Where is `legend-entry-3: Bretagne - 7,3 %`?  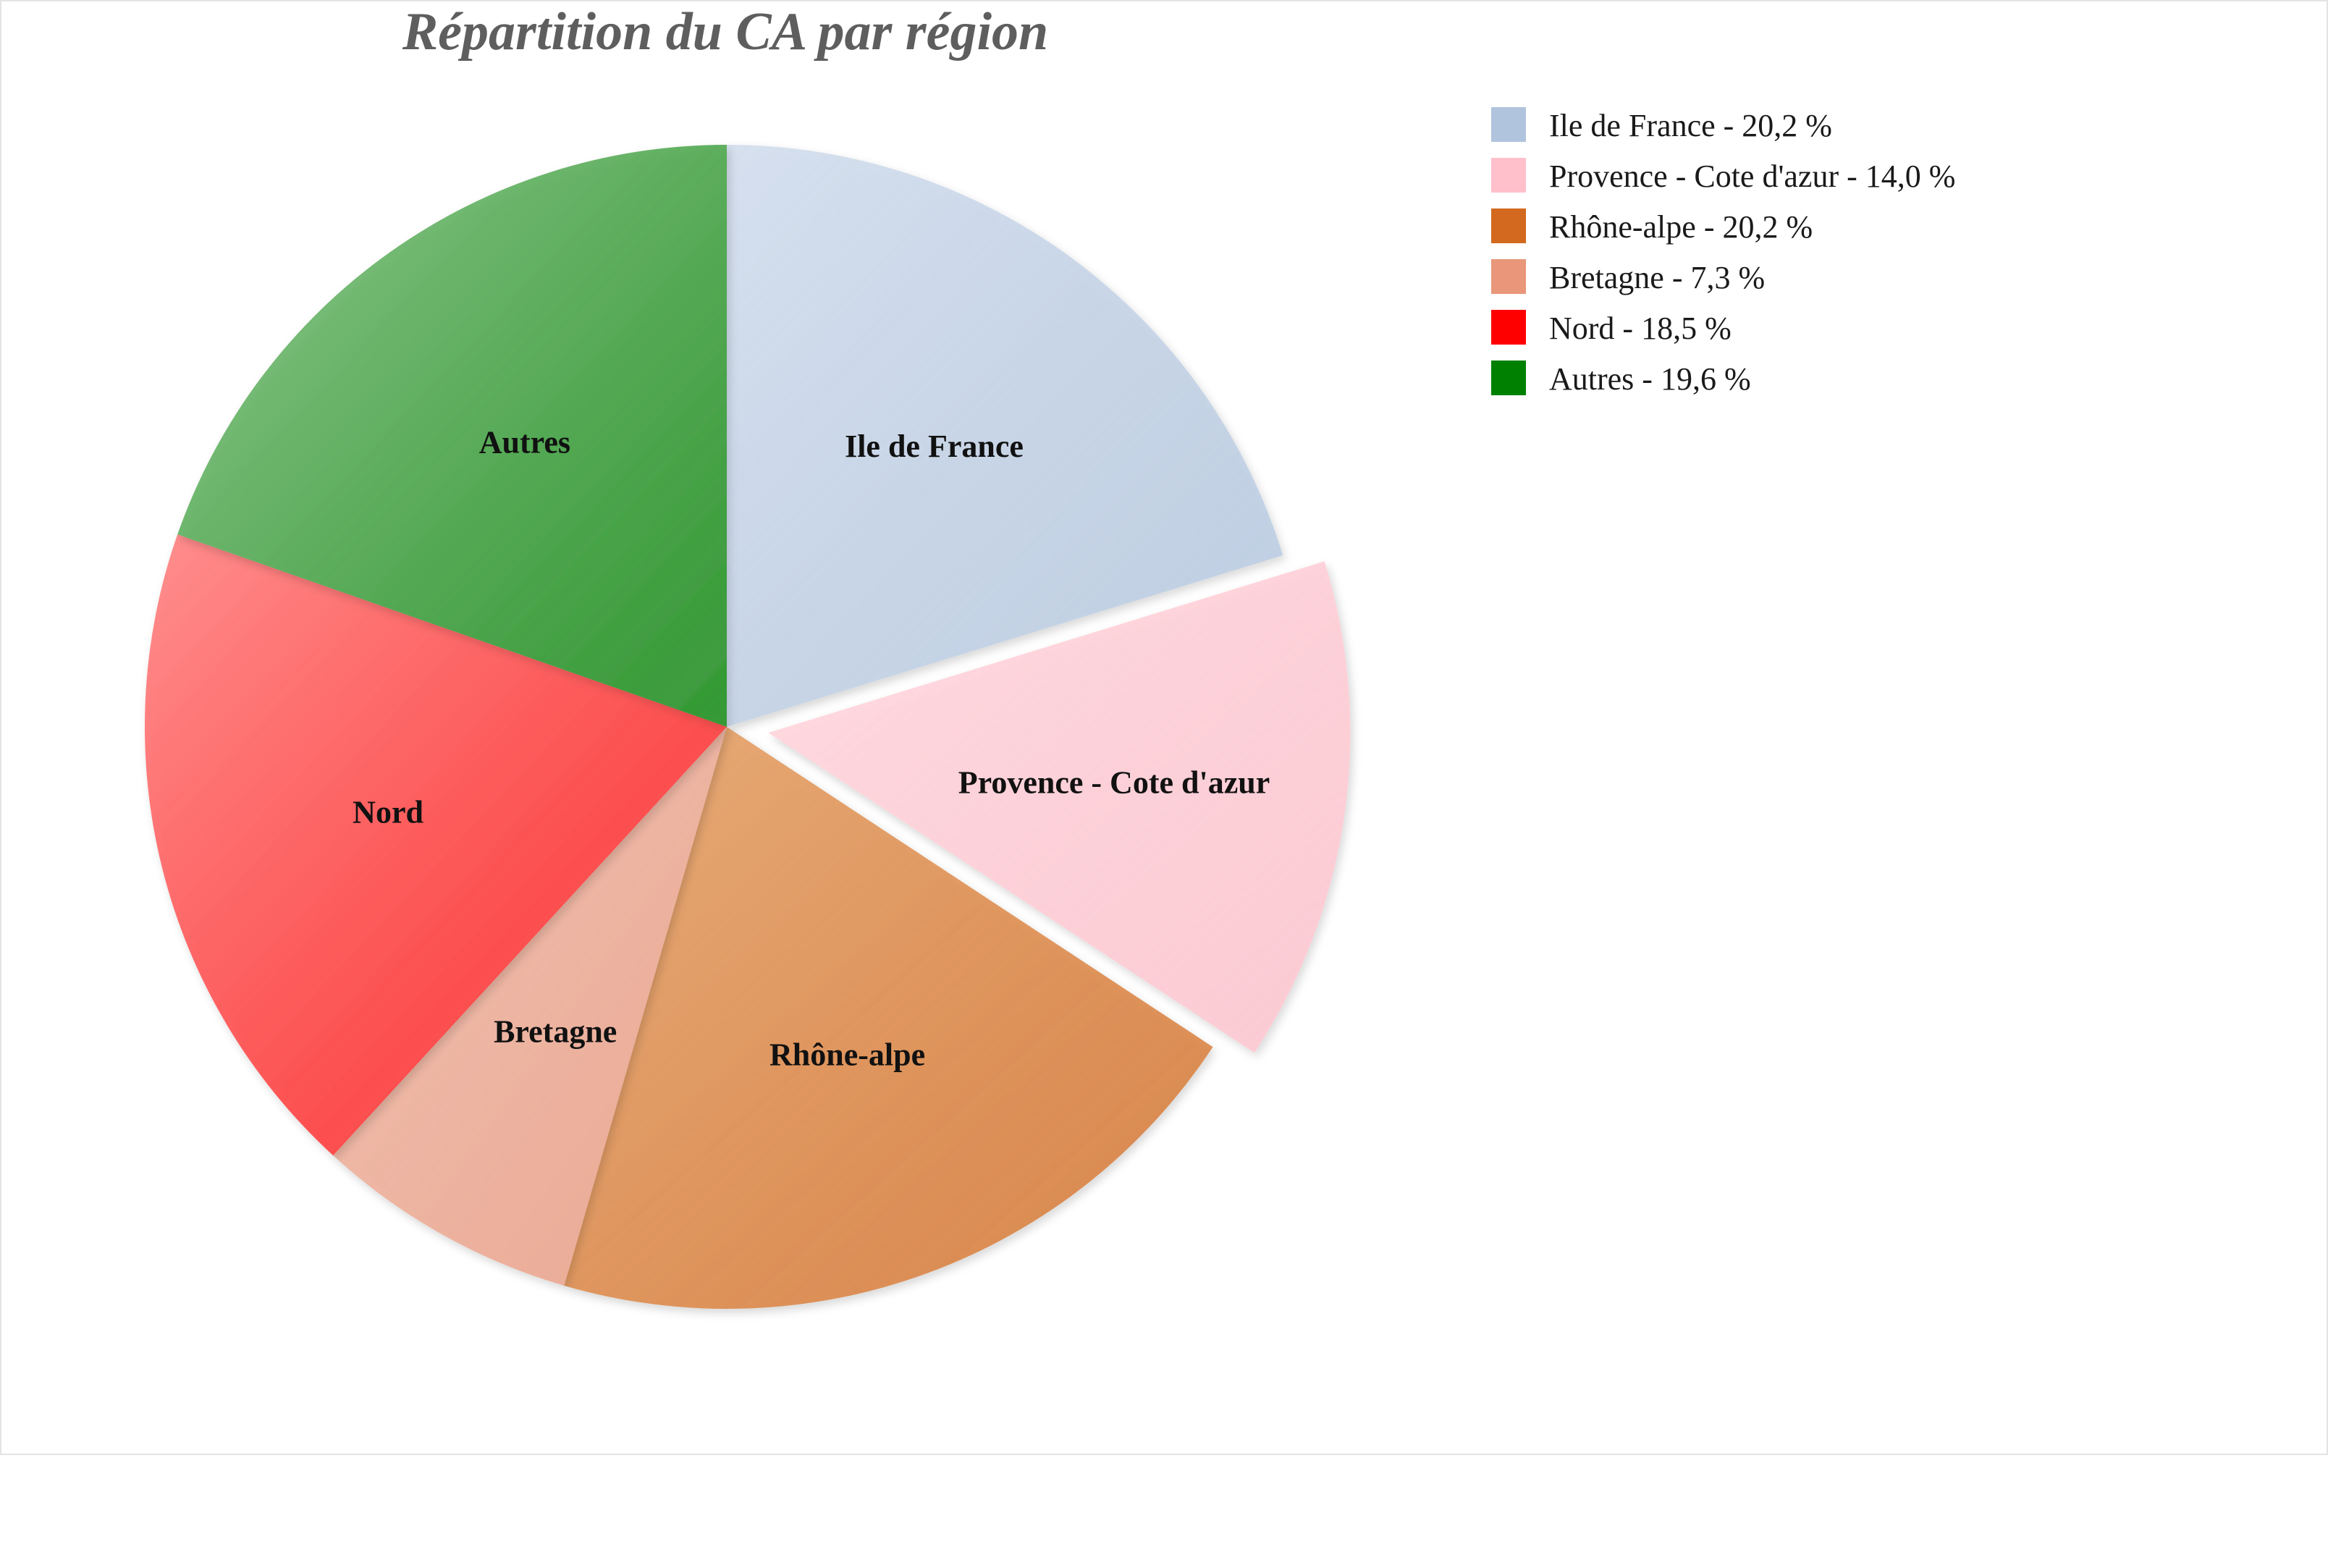
legend-entry-3: Bretagne - 7,3 % is located at coordinates (1657, 277).